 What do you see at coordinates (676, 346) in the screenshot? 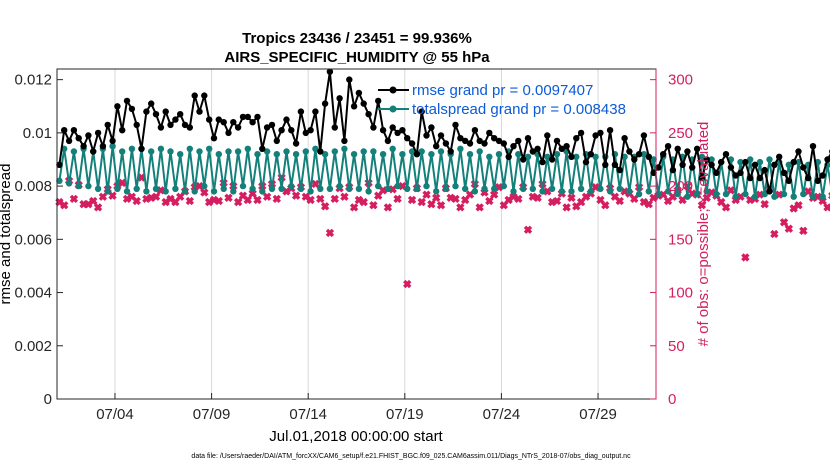
I see `y2-tick-label: 50` at bounding box center [676, 346].